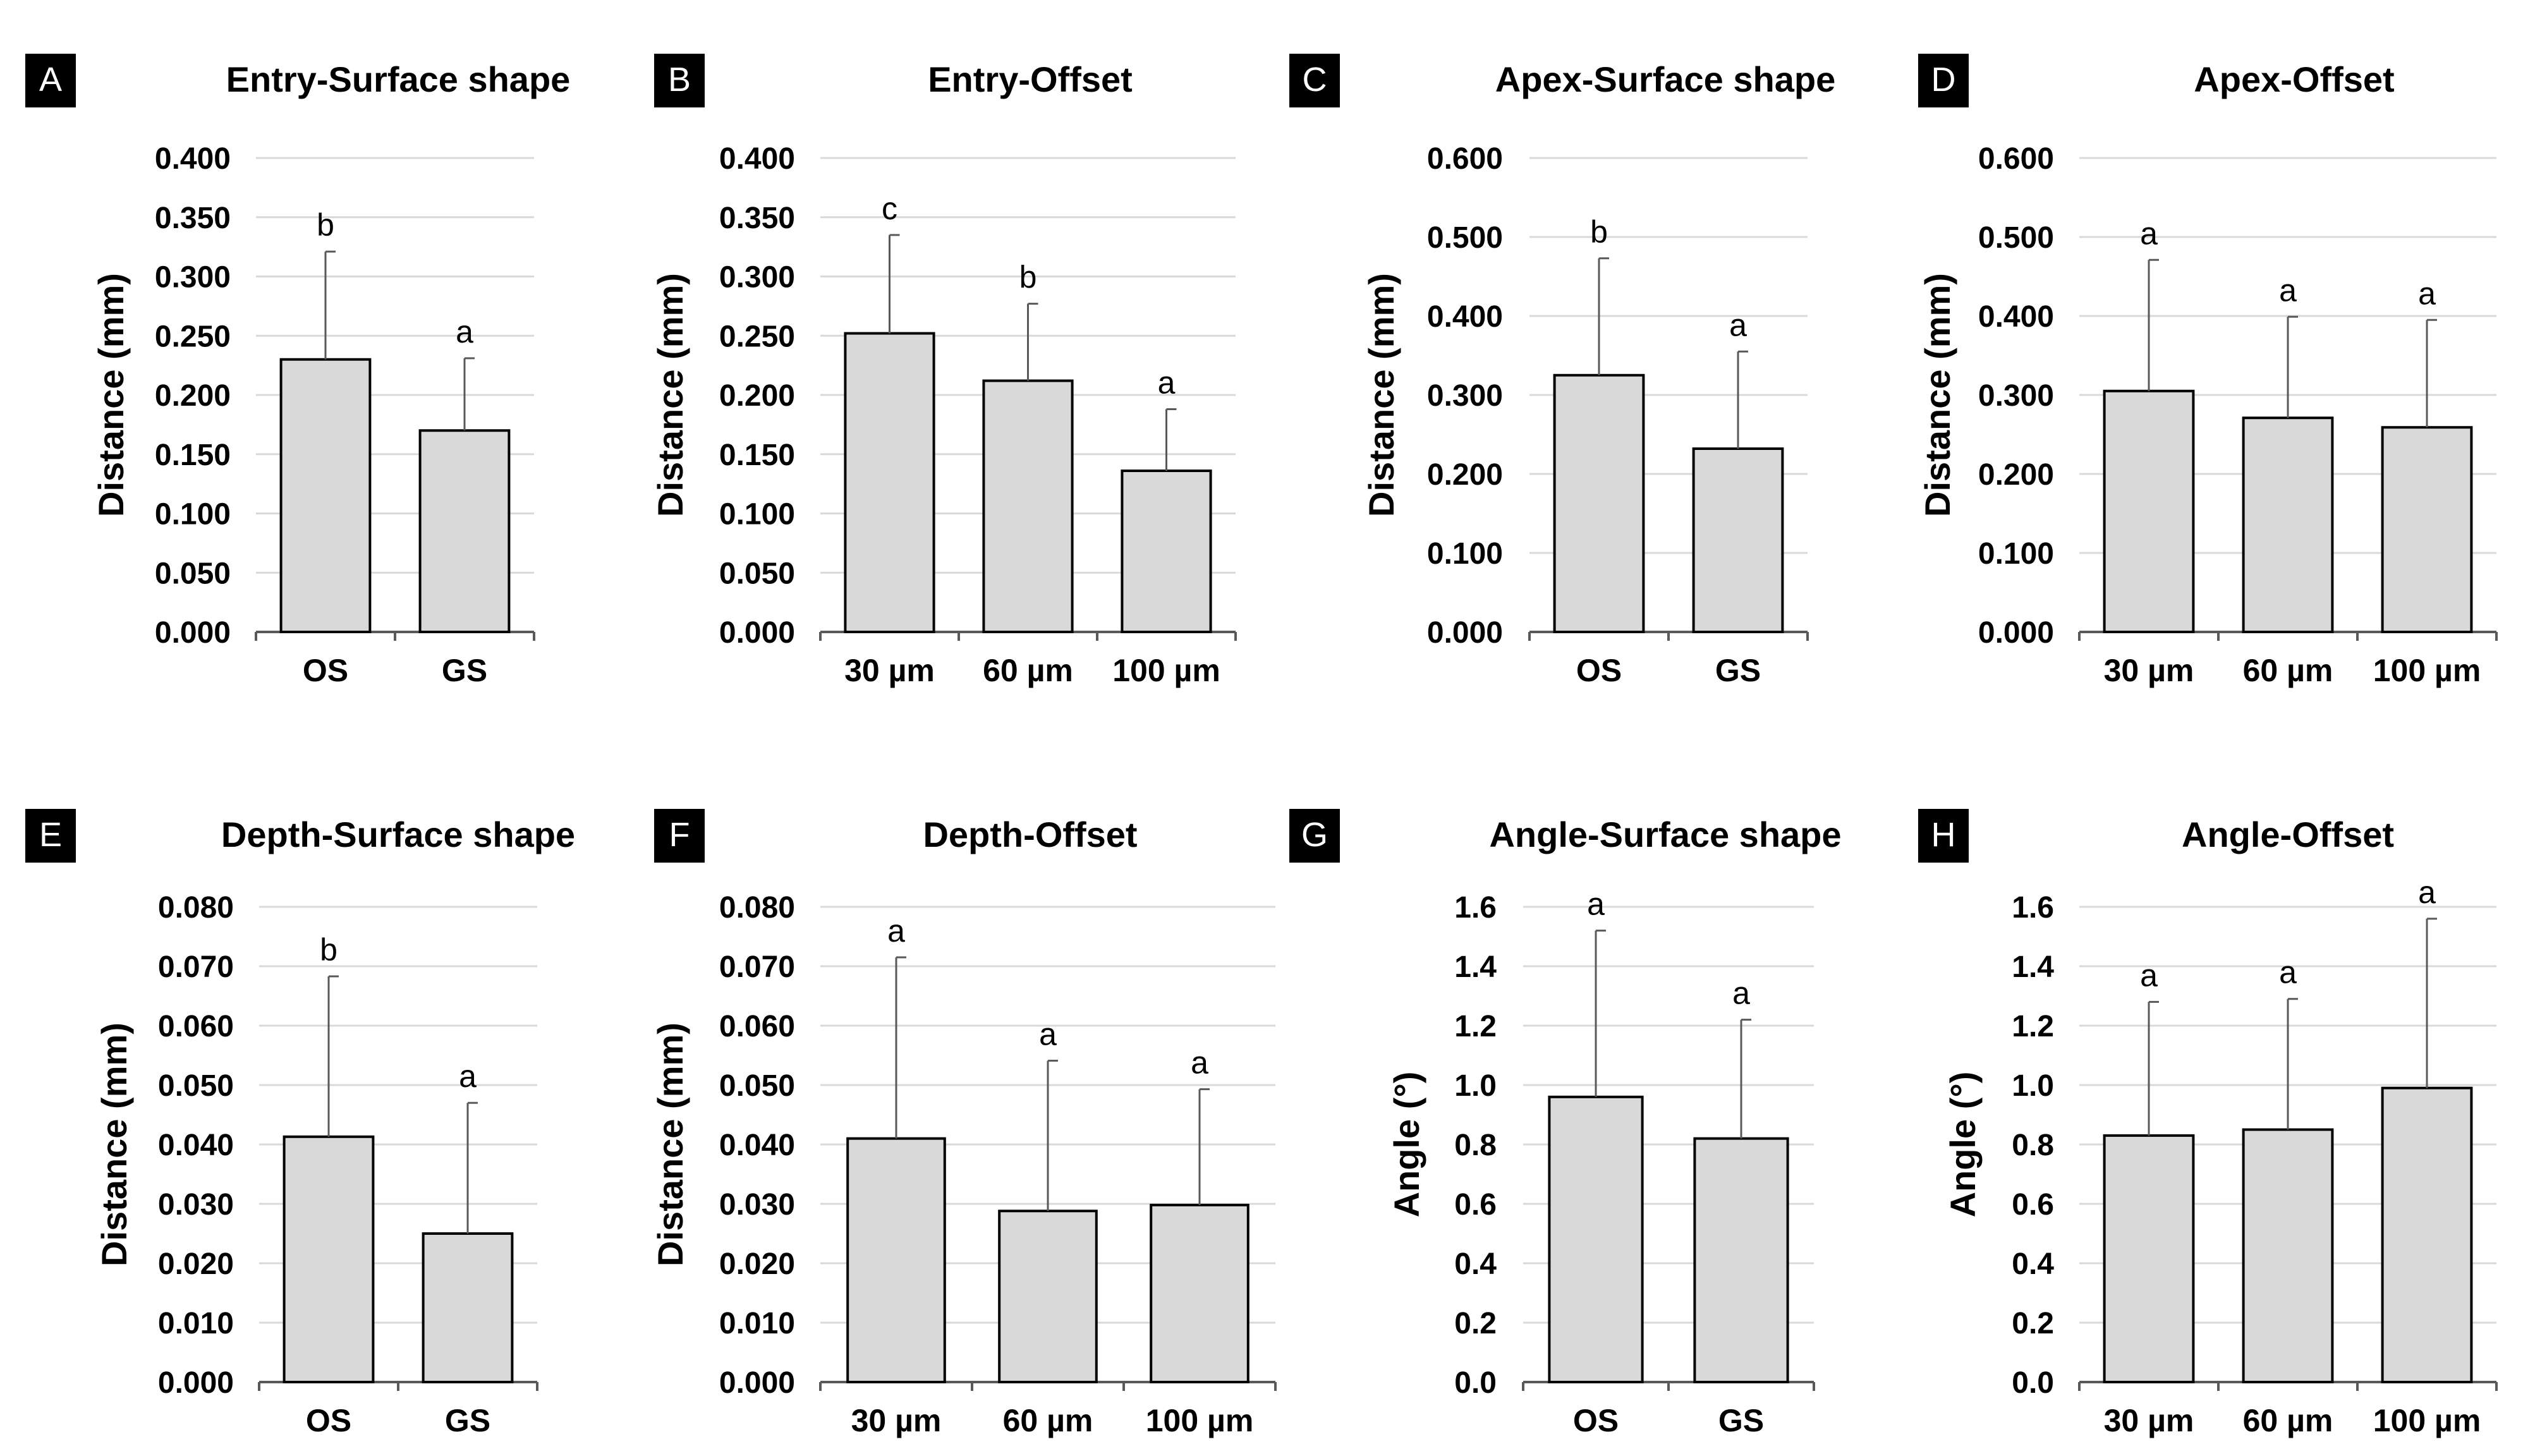 Image resolution: width=2535 pixels, height=1456 pixels. I want to click on y-tick-label: 0.400, so click(193, 159).